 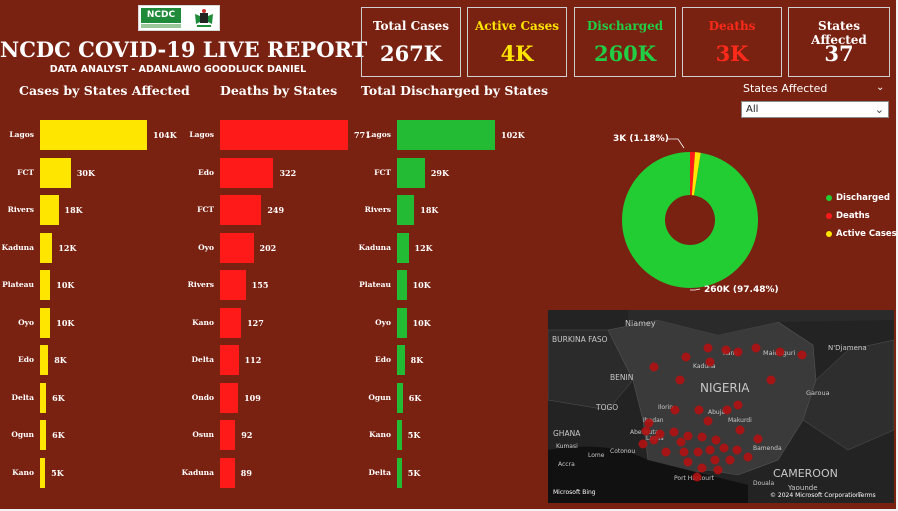 I want to click on kpi-card-active-cases: Active Cases 4K, so click(x=517, y=42).